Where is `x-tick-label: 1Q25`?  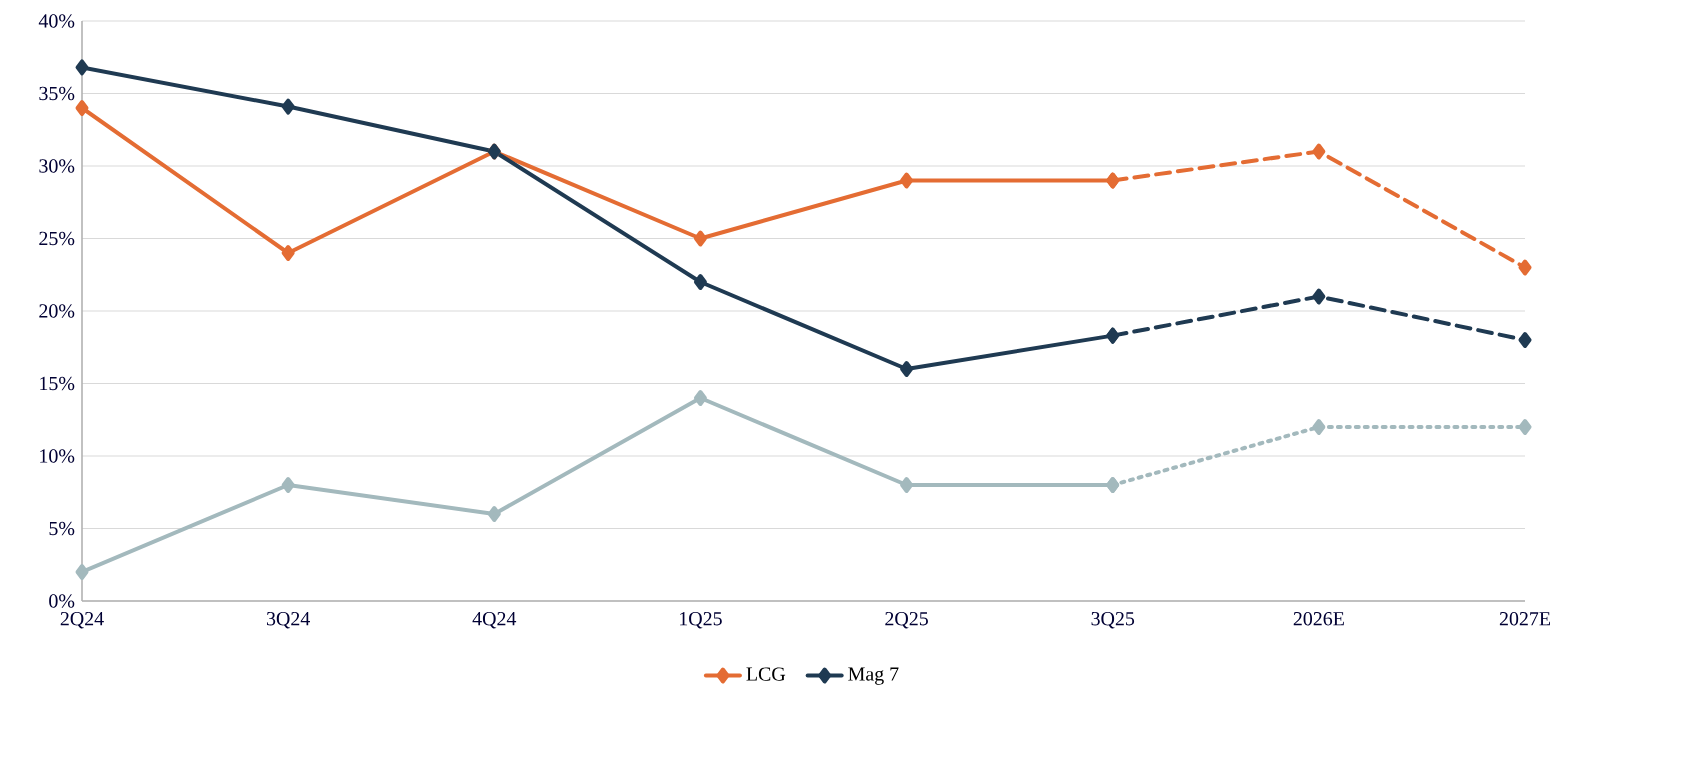
x-tick-label: 1Q25 is located at coordinates (701, 620).